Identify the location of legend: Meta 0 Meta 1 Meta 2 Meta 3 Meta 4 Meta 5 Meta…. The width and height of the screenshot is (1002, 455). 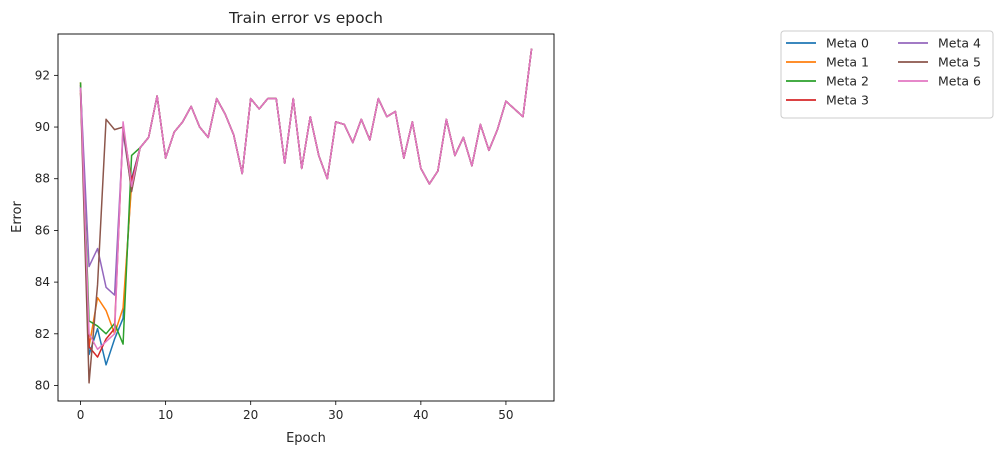
(887, 74).